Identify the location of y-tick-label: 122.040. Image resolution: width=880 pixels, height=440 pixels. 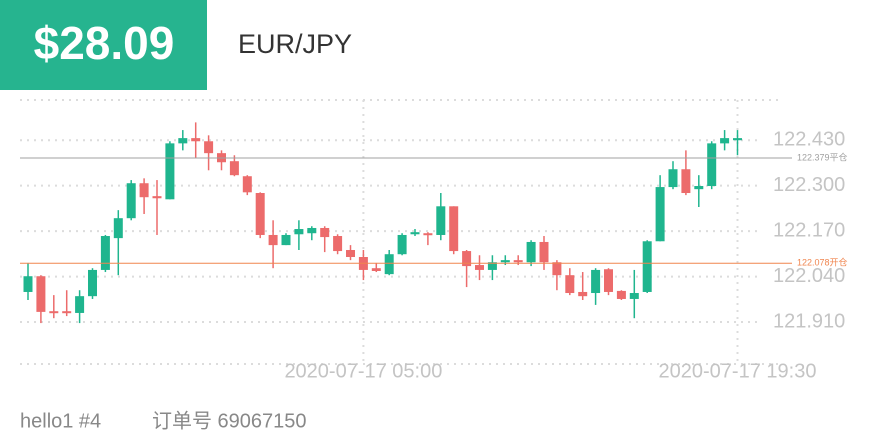
(809, 276).